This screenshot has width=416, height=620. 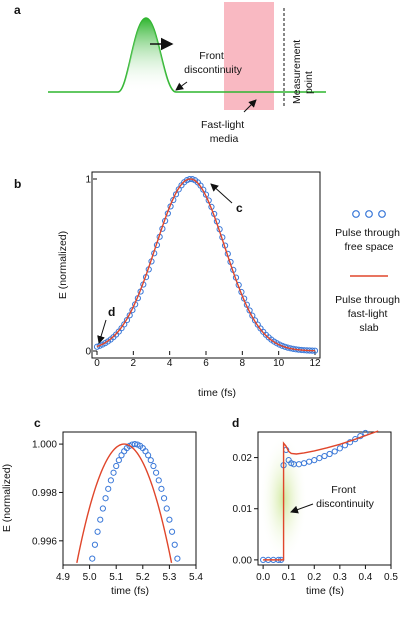 I want to click on x-tick-label: 4, so click(x=170, y=363).